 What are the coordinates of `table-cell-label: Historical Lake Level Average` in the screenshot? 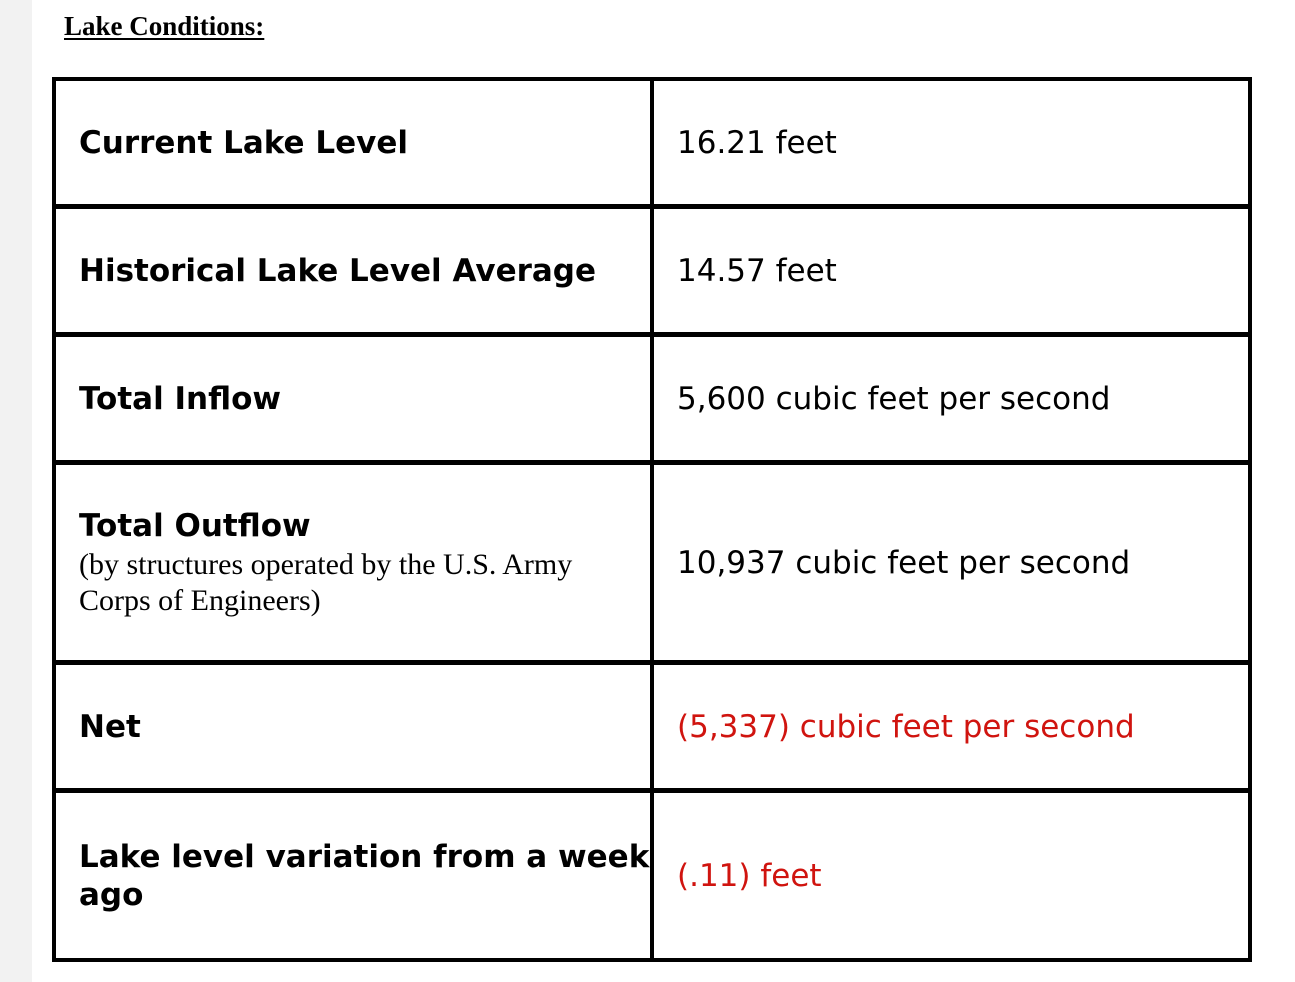 It's located at (355, 273).